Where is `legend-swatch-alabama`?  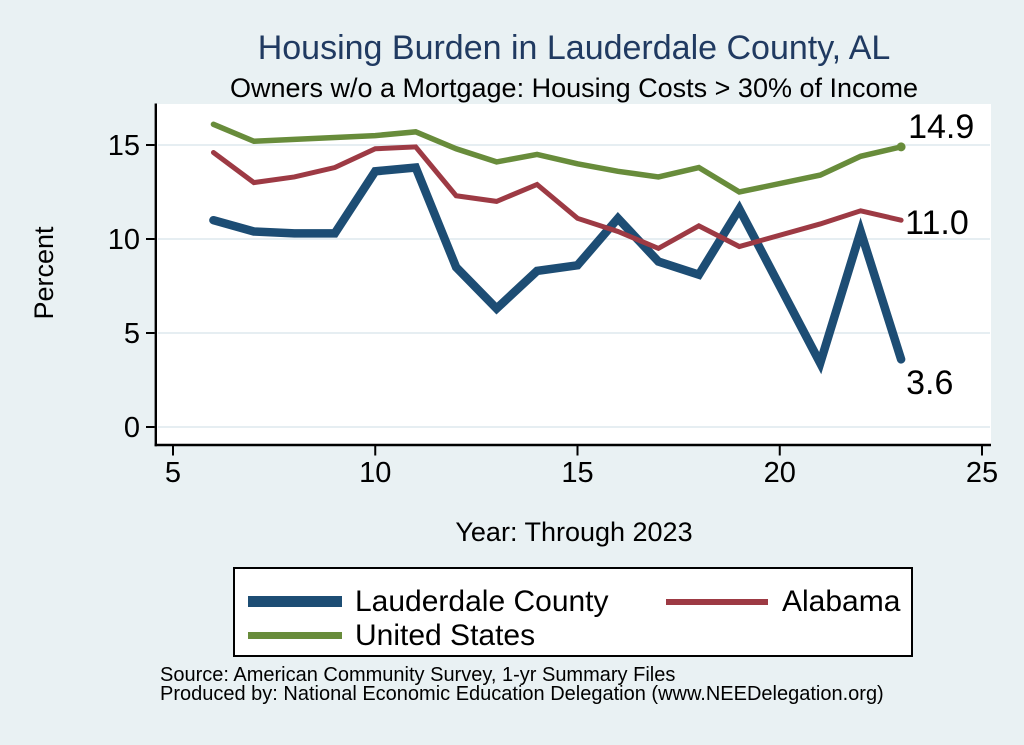
legend-swatch-alabama is located at coordinates (717, 602).